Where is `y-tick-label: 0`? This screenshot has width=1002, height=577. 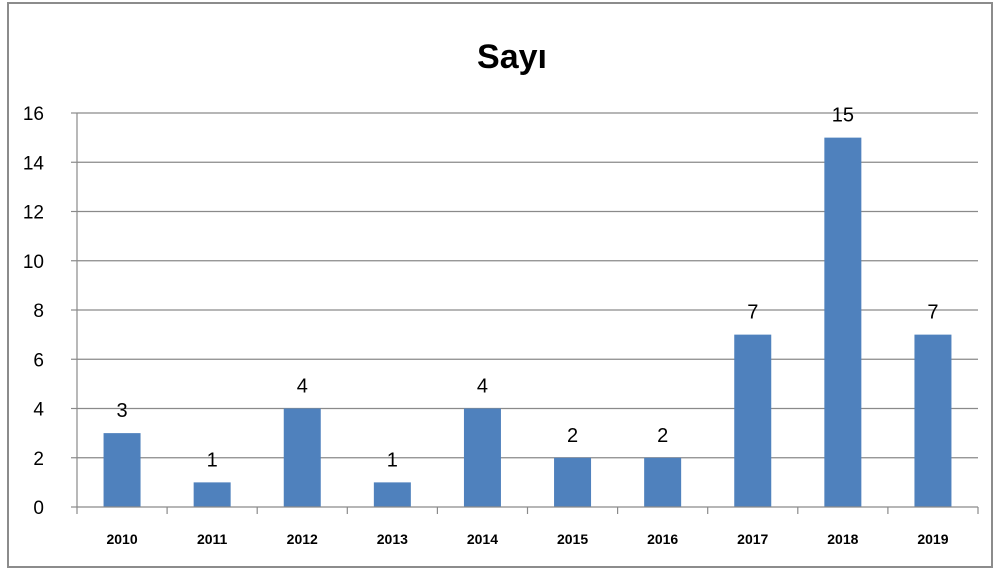 y-tick-label: 0 is located at coordinates (38, 508).